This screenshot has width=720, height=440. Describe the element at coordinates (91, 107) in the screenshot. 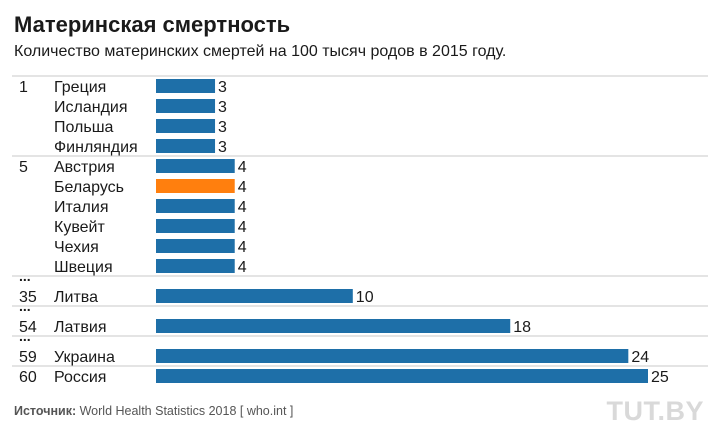

I see `country-label: Исландия` at that location.